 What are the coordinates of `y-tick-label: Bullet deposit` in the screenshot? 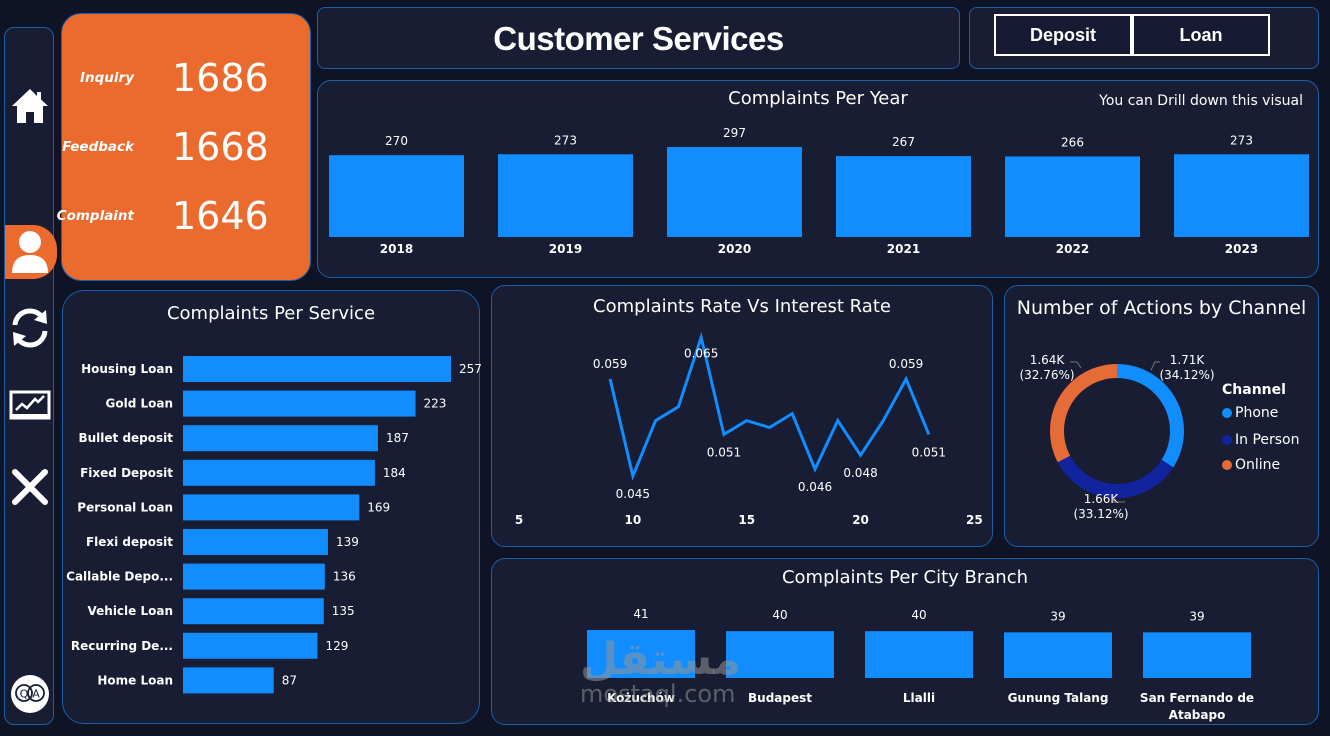 It's located at (125, 438).